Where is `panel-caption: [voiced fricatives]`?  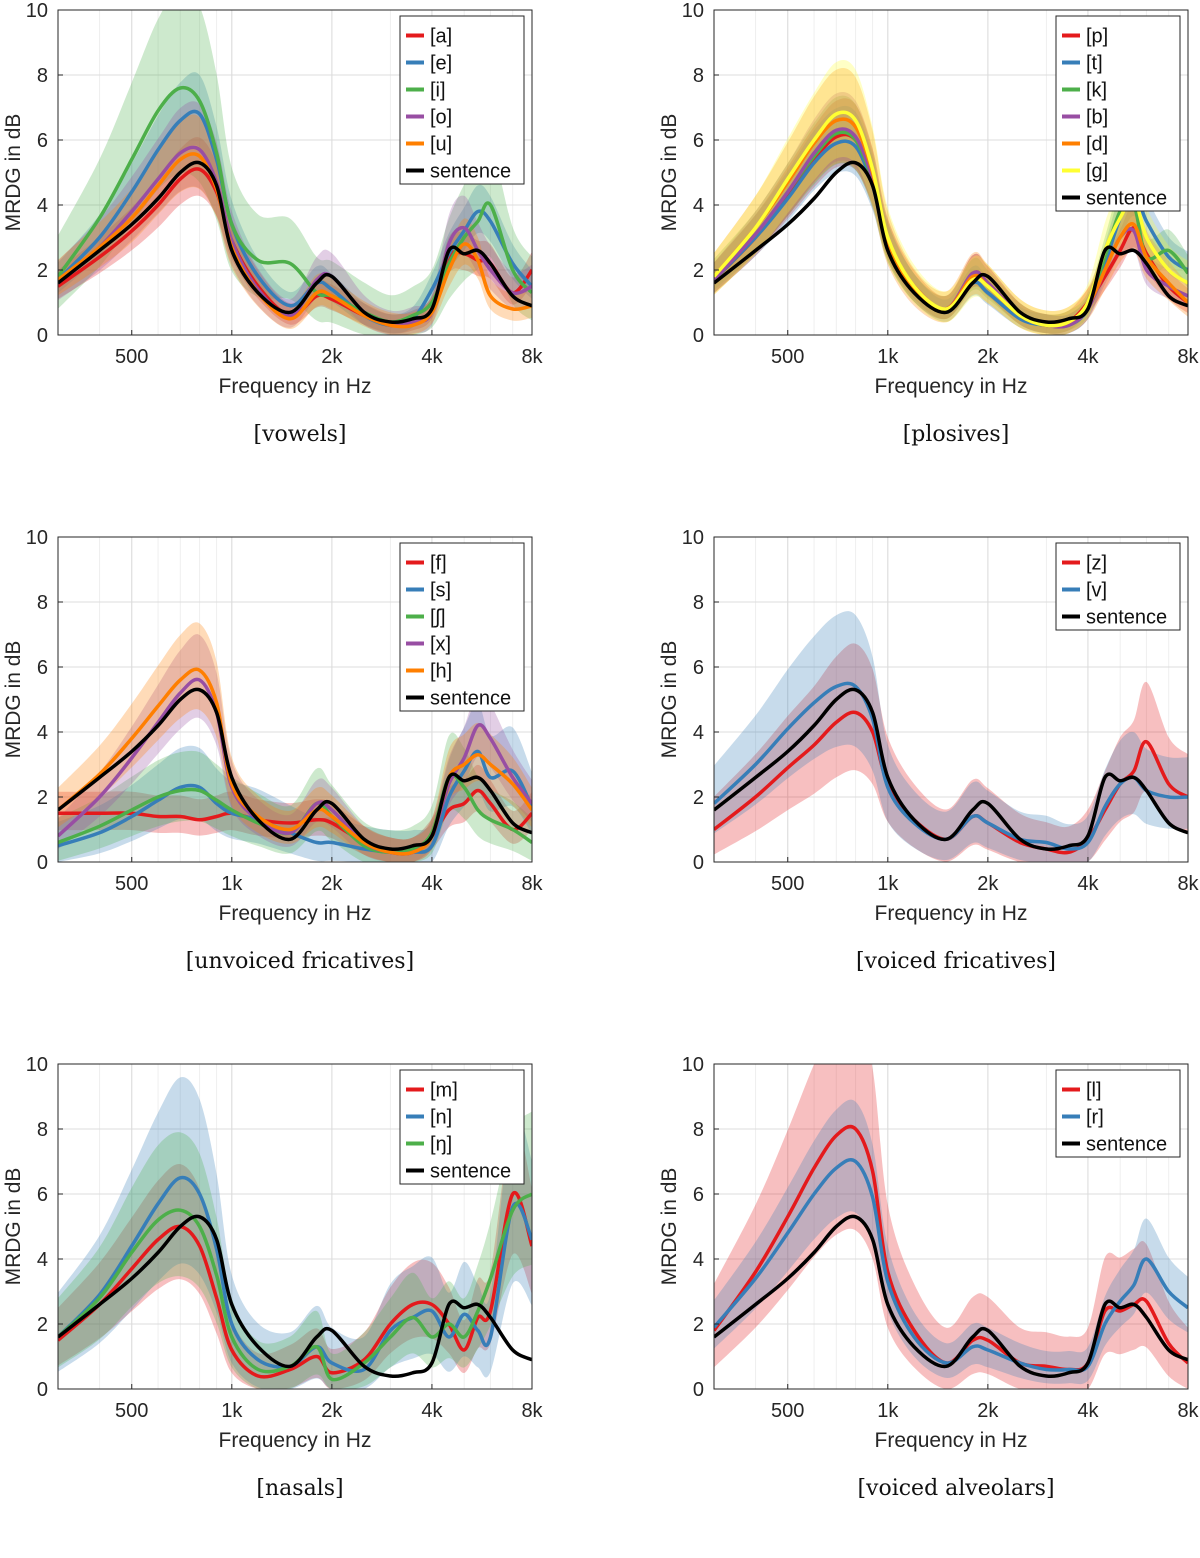
panel-caption: [voiced fricatives] is located at coordinates (956, 961).